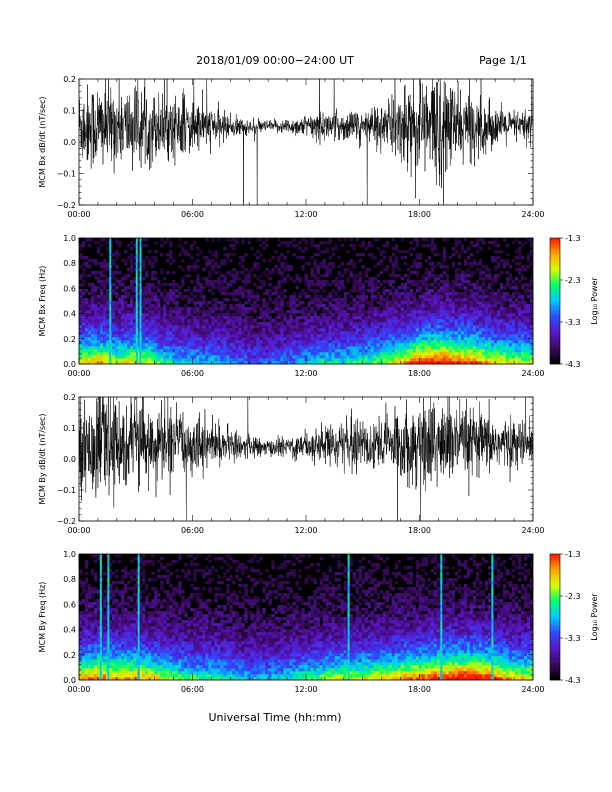 The image size is (612, 792). What do you see at coordinates (573, 596) in the screenshot?
I see `colorbar-tick-label: -2.3` at bounding box center [573, 596].